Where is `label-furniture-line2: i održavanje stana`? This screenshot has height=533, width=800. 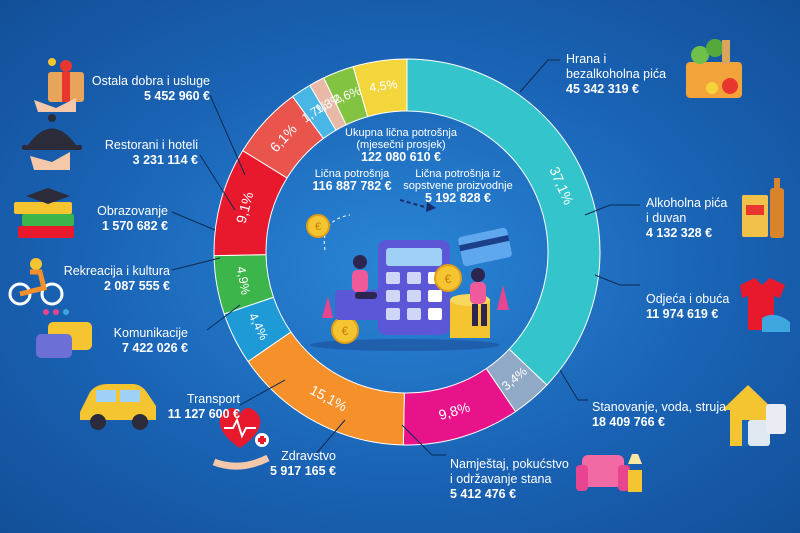 label-furniture-line2: i održavanje stana is located at coordinates (501, 479).